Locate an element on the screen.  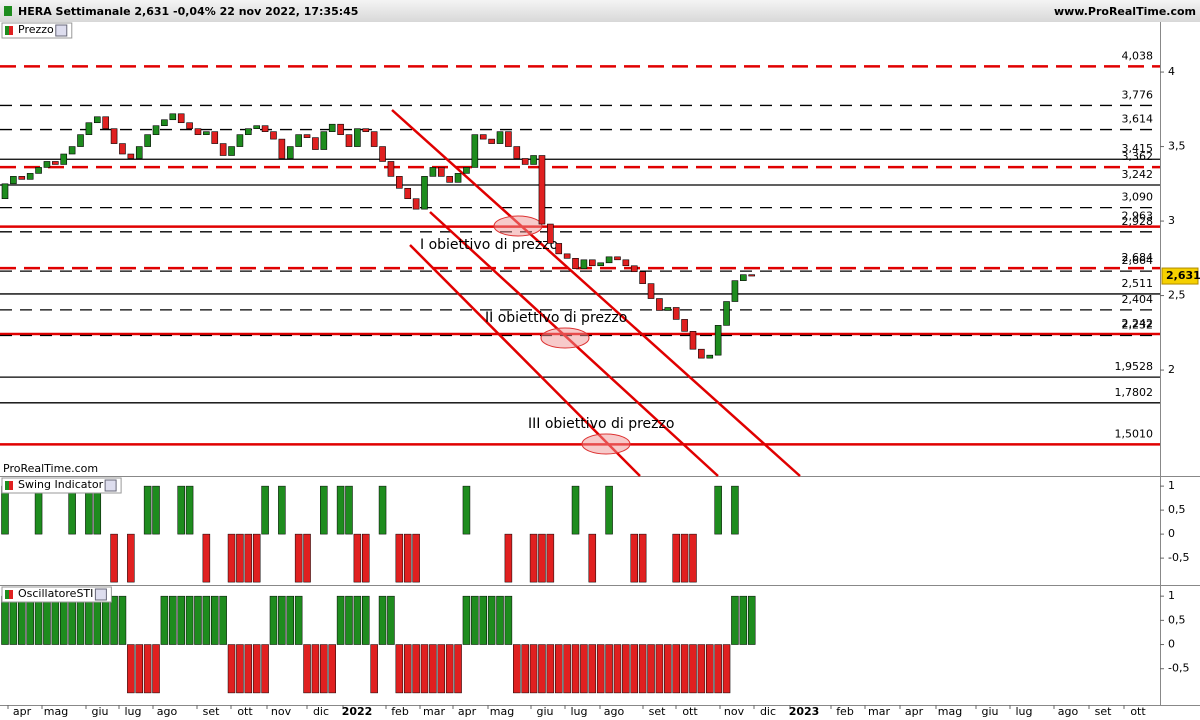
x-tick-label: ago is located at coordinates (1068, 711).